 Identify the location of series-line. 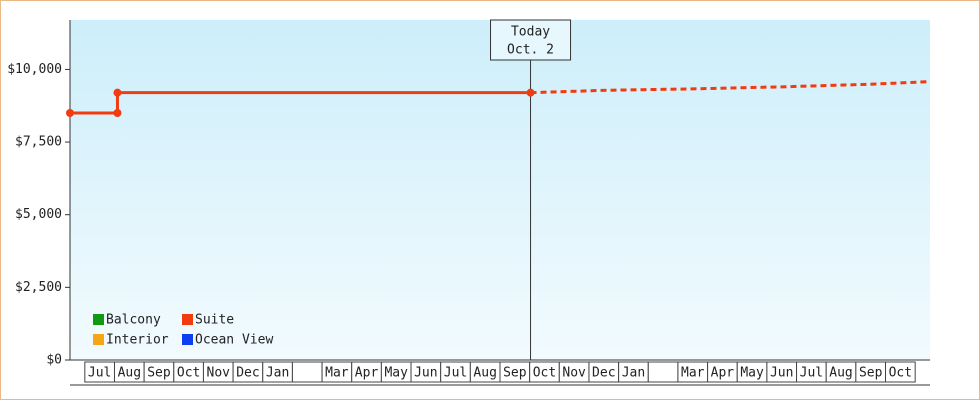
(300, 103).